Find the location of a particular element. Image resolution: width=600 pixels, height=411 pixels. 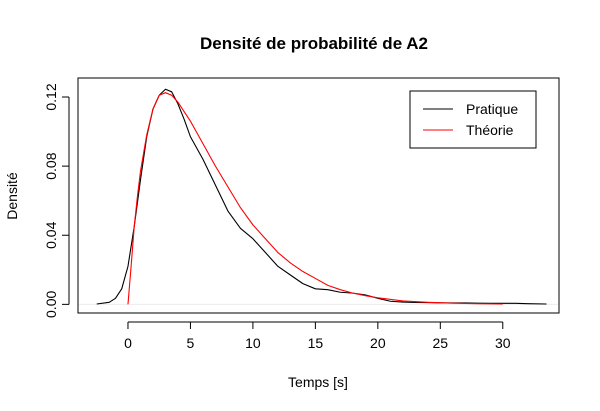

y-tick-label: 0.08 is located at coordinates (51, 165).